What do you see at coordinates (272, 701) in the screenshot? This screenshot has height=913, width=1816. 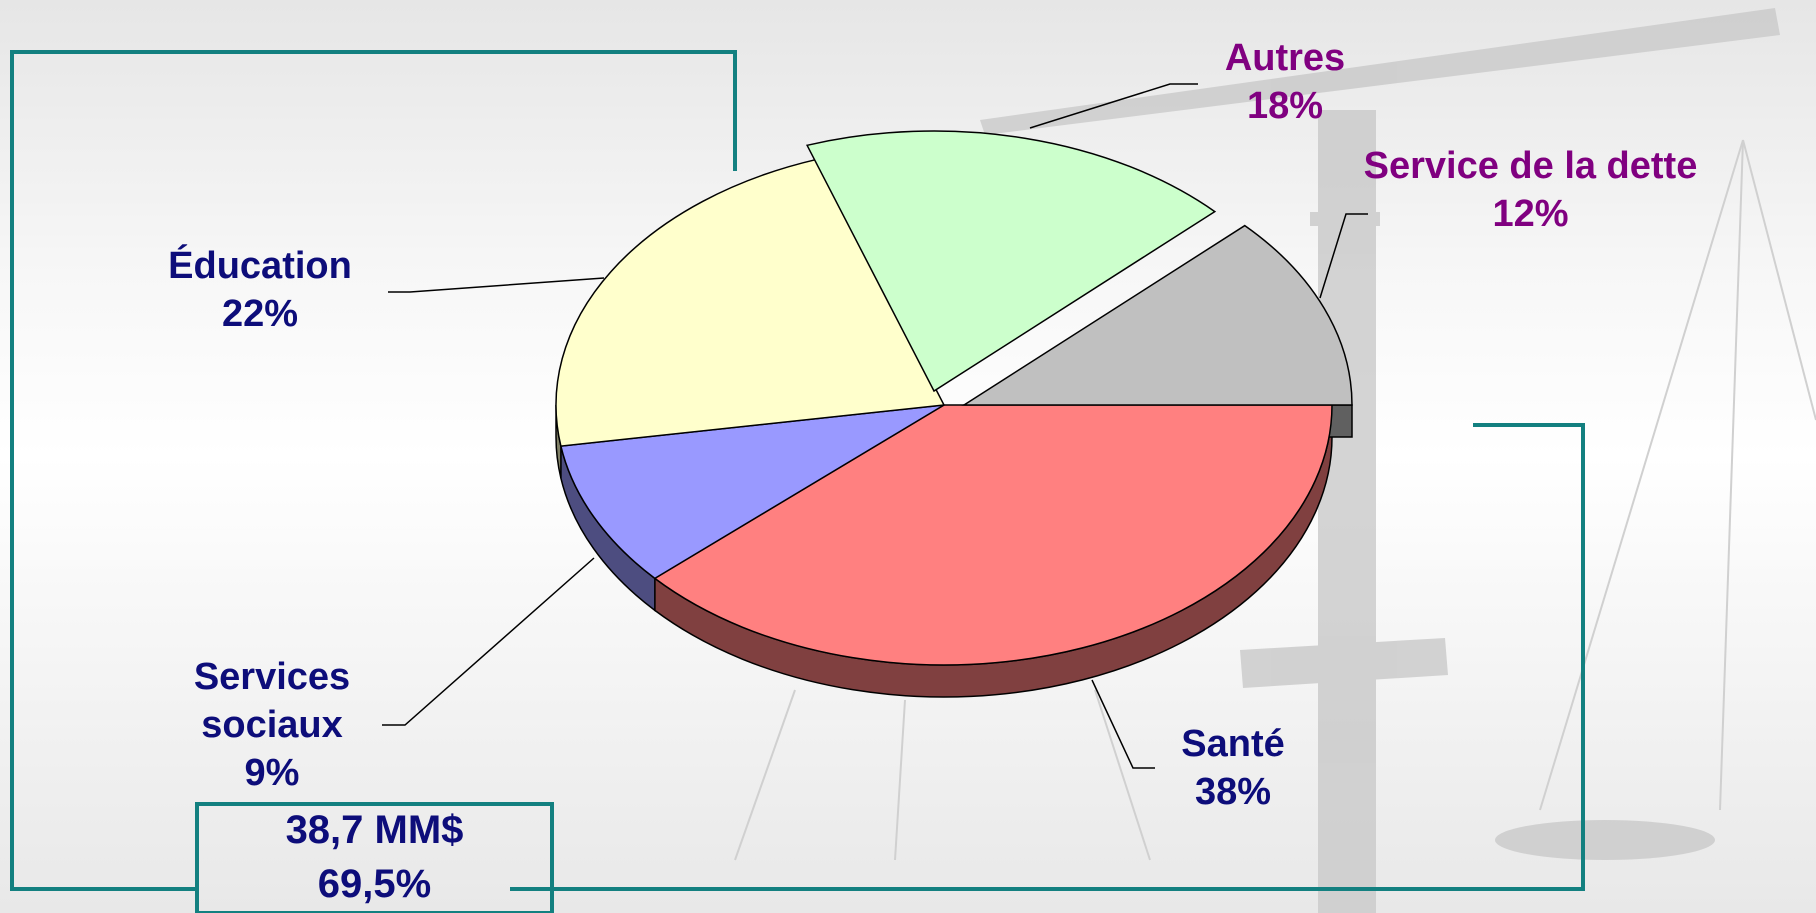 I see `slice-label: Services sociaux` at bounding box center [272, 701].